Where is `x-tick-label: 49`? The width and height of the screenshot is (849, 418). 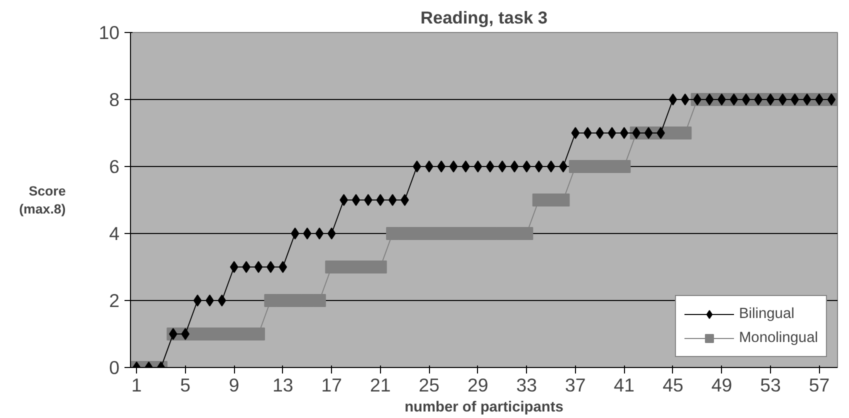
x-tick-label: 49 is located at coordinates (721, 385).